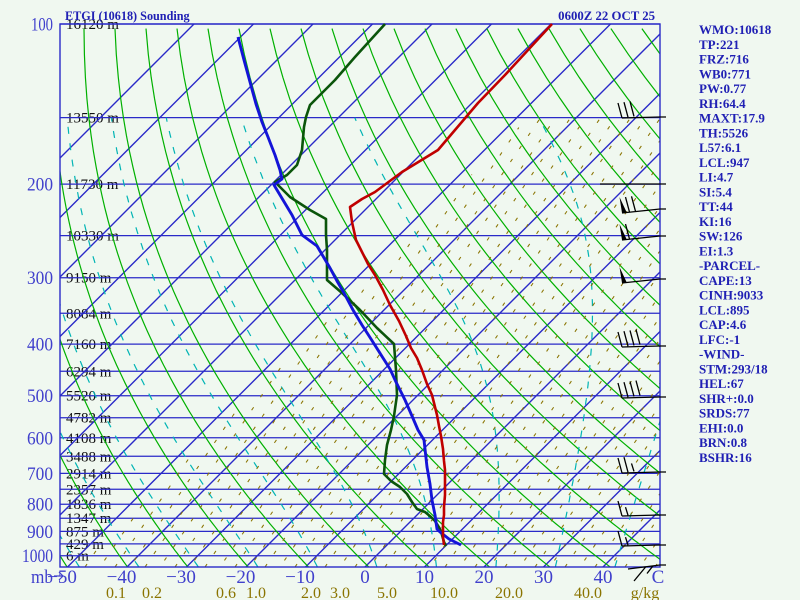 The width and height of the screenshot is (800, 600). I want to click on svg-text: 800, so click(40, 505).